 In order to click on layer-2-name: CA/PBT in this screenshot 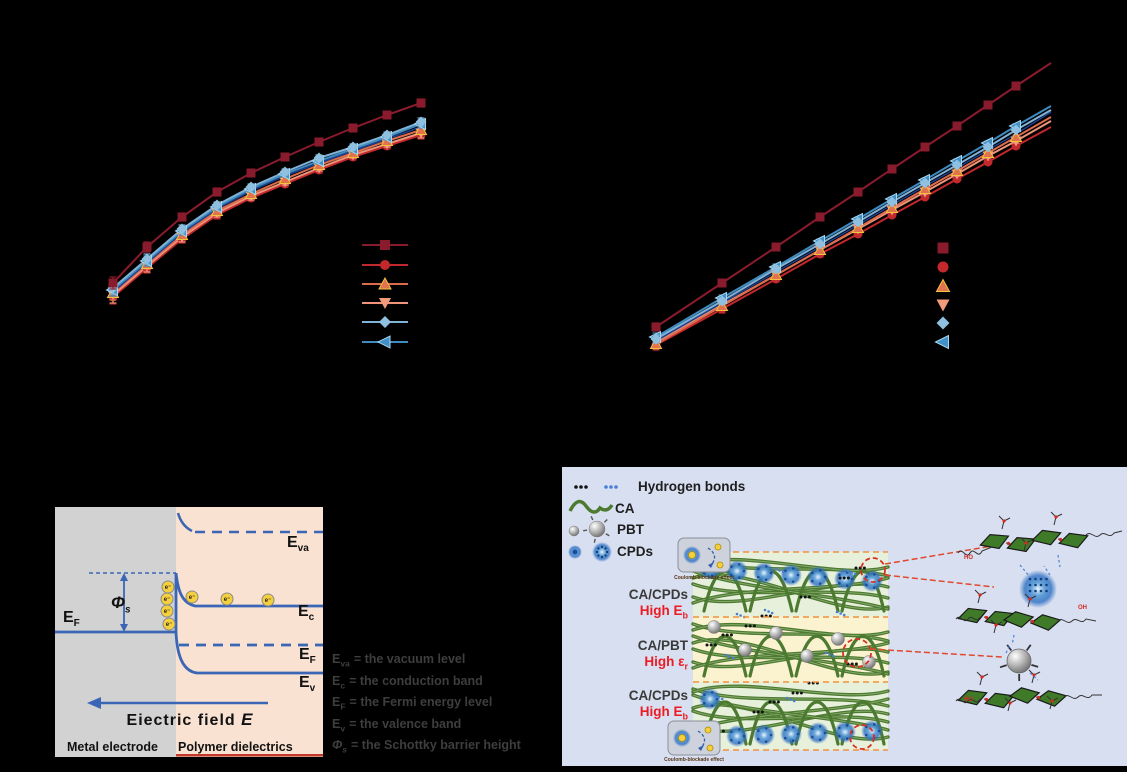, I will do `click(662, 645)`.